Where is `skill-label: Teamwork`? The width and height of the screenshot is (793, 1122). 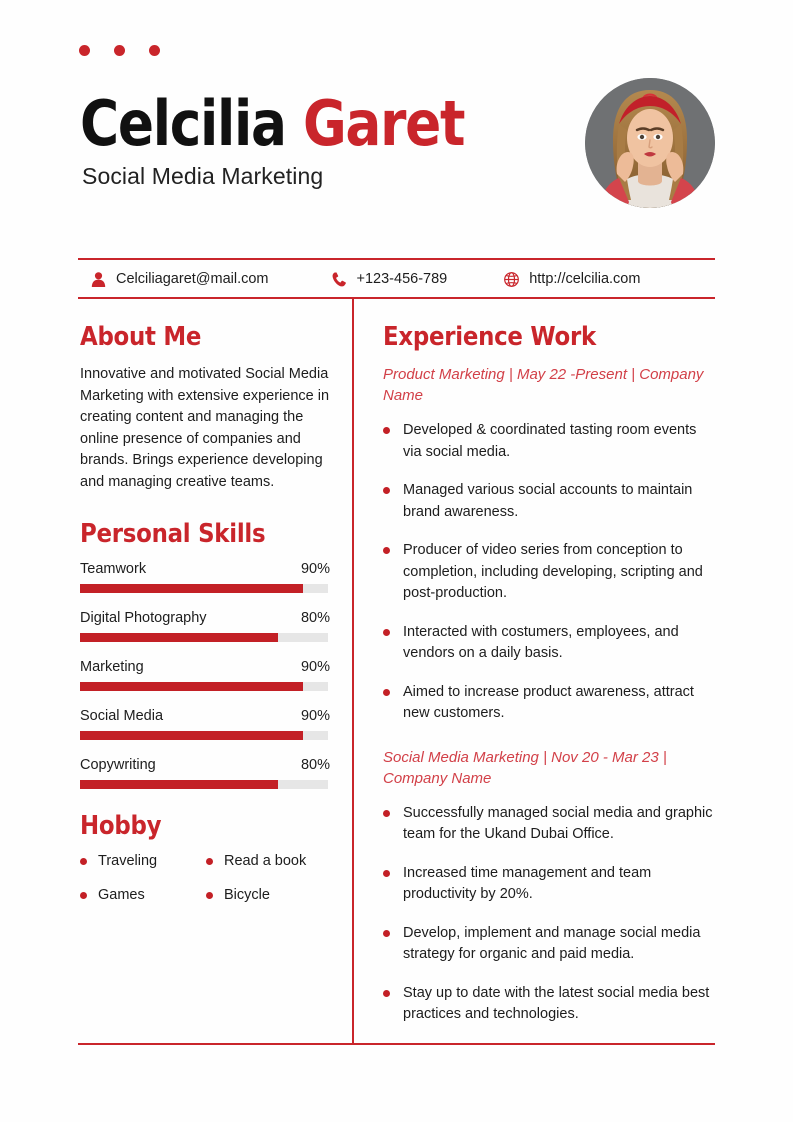 skill-label: Teamwork is located at coordinates (113, 569).